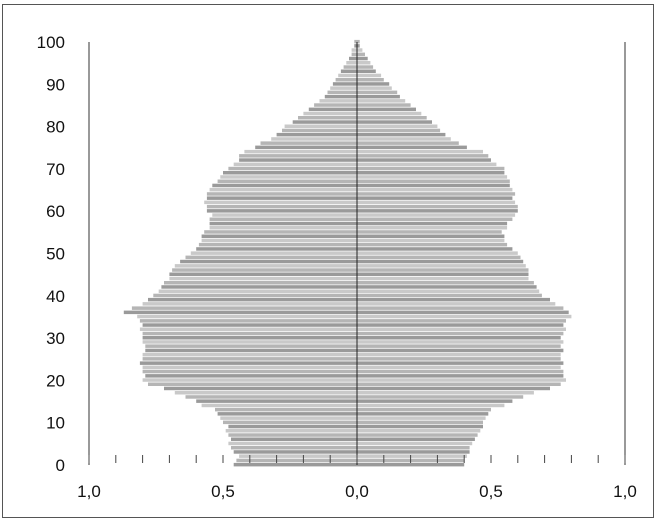  What do you see at coordinates (55, 254) in the screenshot?
I see `y-tick-label: 50` at bounding box center [55, 254].